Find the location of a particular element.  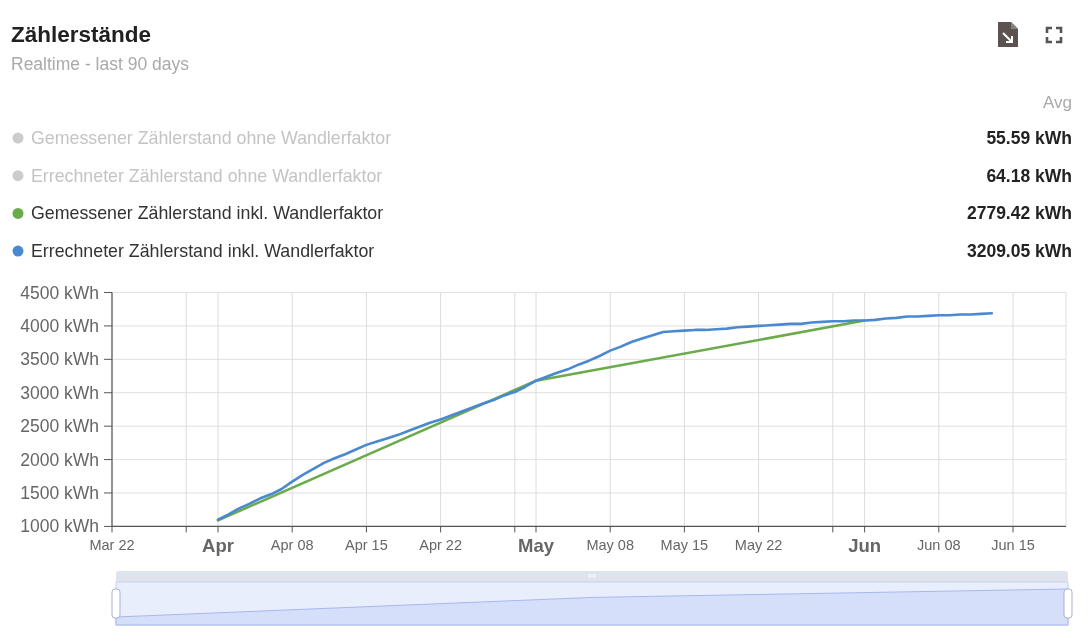

chart-subtitle: Realtime - last 90 days is located at coordinates (100, 64).